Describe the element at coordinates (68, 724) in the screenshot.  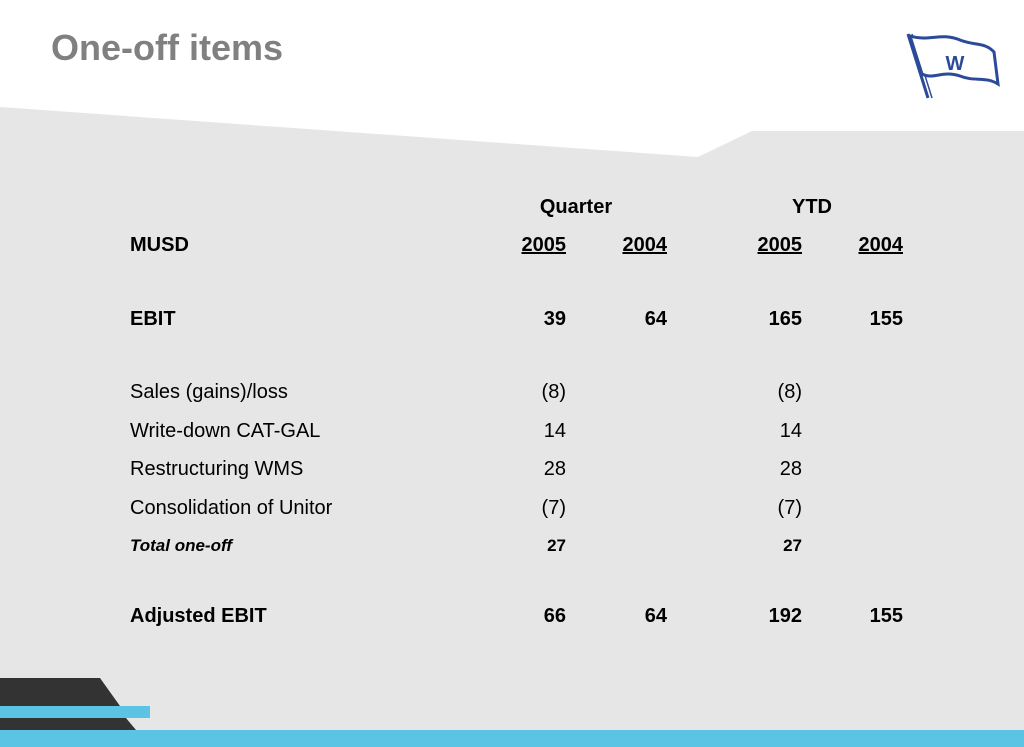
I see `dark-stripe-bottom` at that location.